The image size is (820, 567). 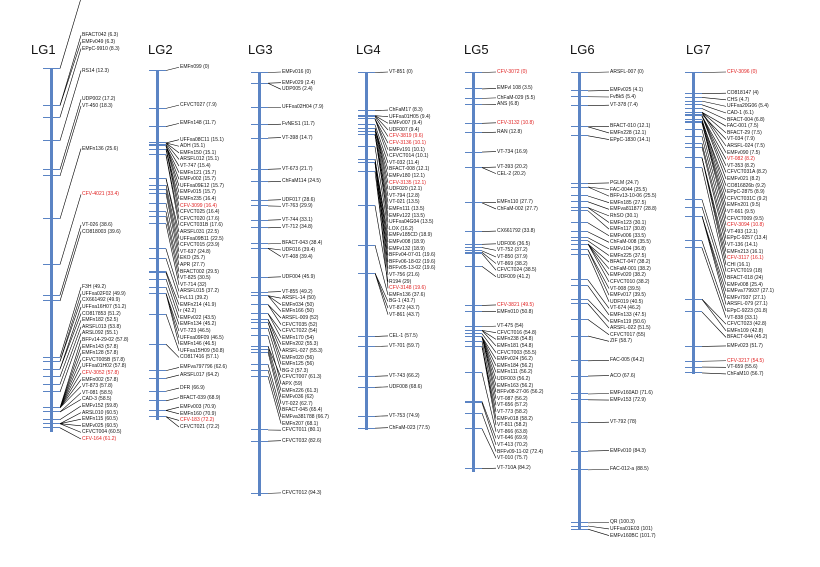 I want to click on marker-label: VT-734 (16.9), so click(x=512, y=151).